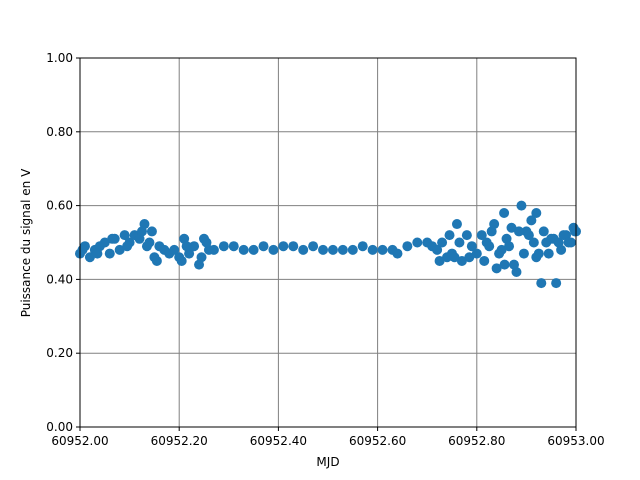  I want to click on x-tick-label: 60952.40, so click(278, 441).